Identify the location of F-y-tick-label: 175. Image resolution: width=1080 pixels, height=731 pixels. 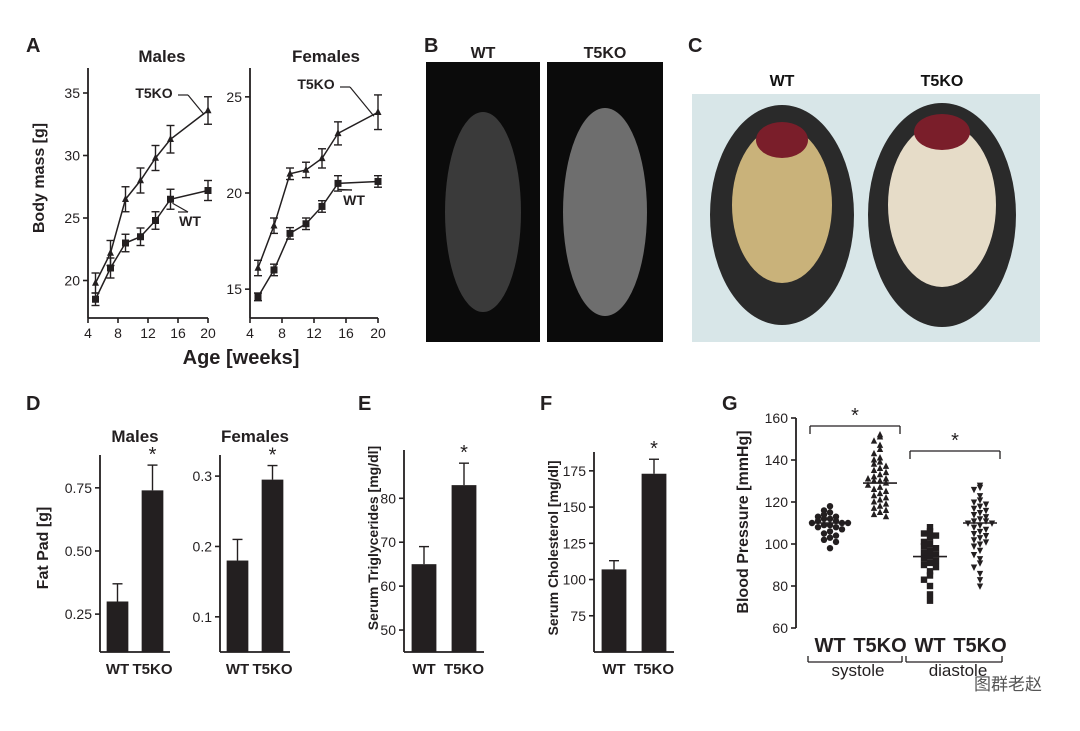
(575, 471).